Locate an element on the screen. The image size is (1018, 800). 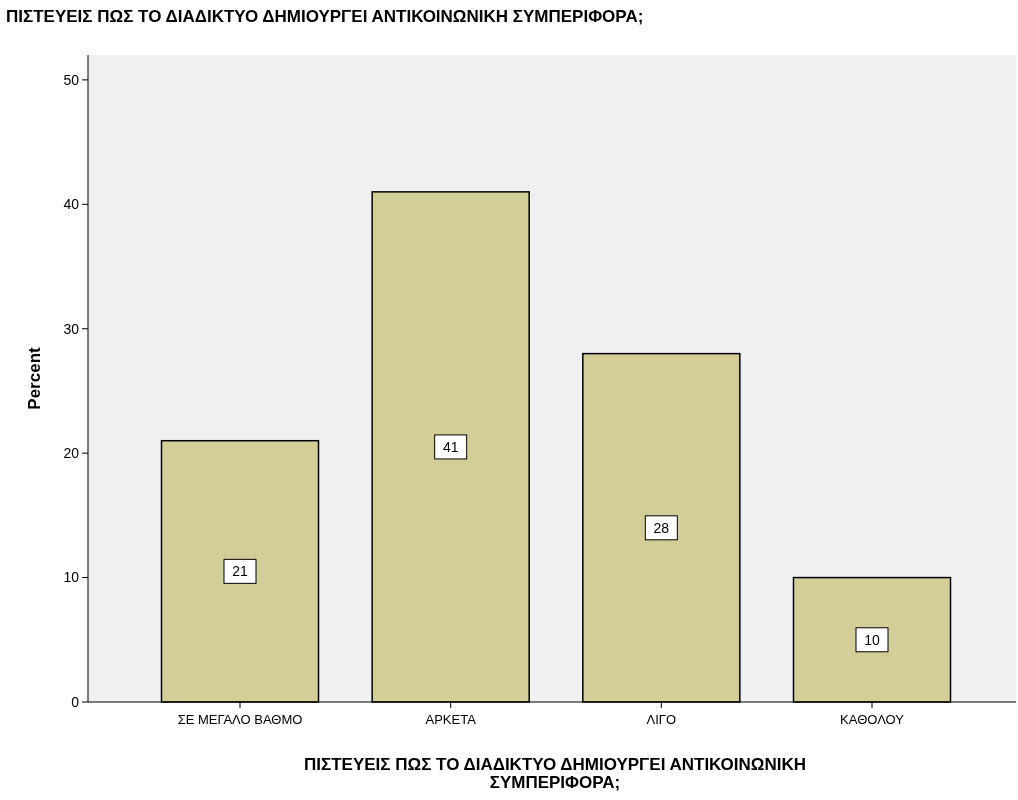
x-tick-label: ΣΕ ΜΕΓΑΛΟ ΒΑΘΜΟ is located at coordinates (240, 719).